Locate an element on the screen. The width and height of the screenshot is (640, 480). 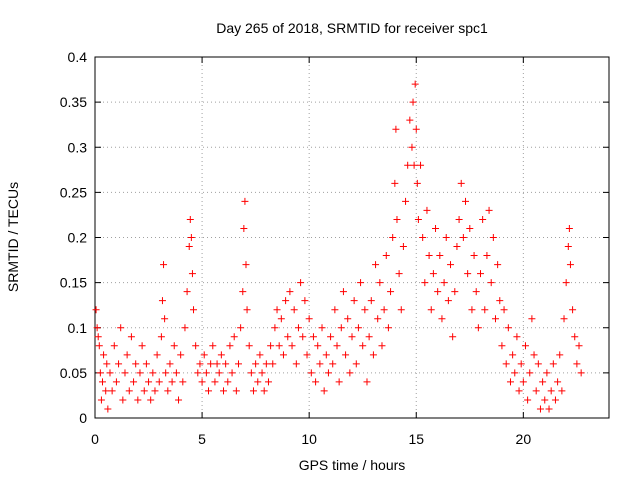
y-axis-title: SRMTID / TECUs is located at coordinates (13, 237).